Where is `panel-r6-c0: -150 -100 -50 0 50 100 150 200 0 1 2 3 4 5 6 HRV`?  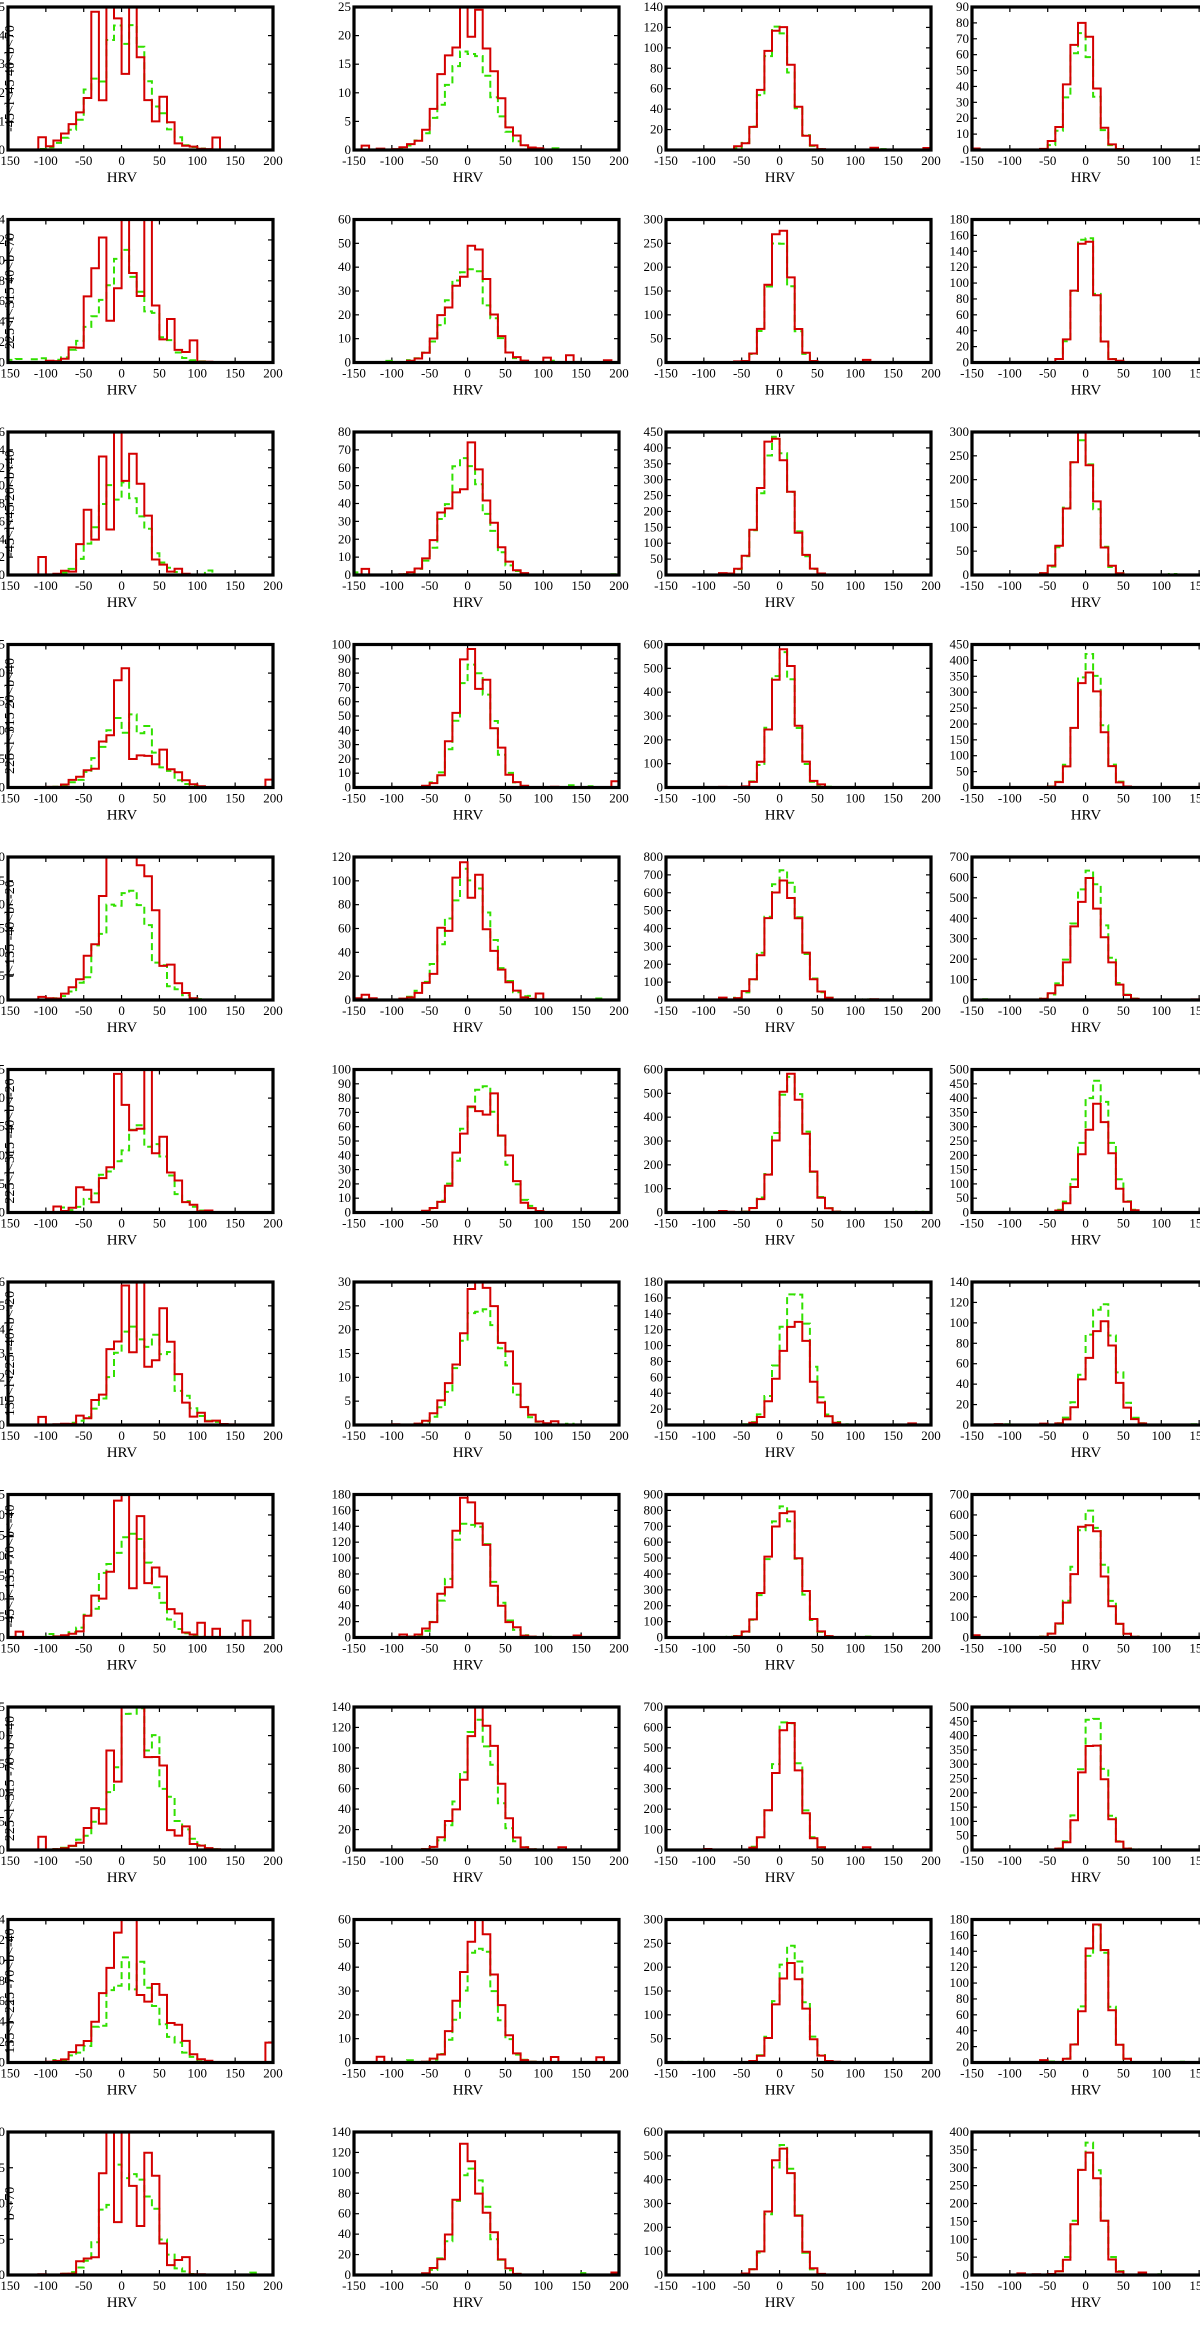
panel-r6-c0: -150 -100 -50 0 50 100 150 200 0 1 2 3 4 5 6 HRV is located at coordinates (141, 1367).